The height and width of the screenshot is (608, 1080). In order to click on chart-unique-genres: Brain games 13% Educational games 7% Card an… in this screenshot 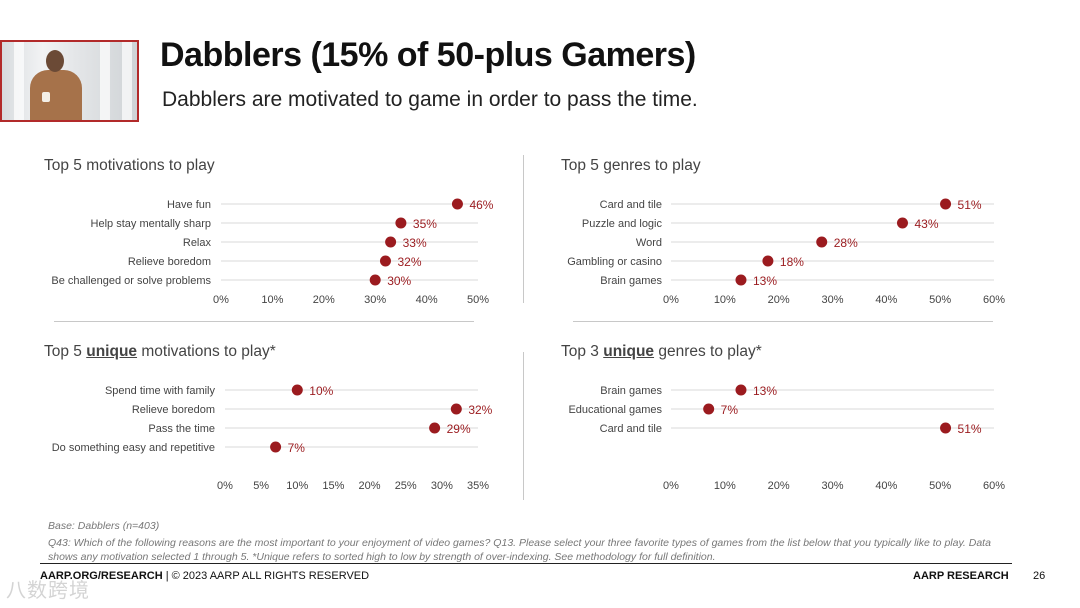, I will do `click(786, 438)`.